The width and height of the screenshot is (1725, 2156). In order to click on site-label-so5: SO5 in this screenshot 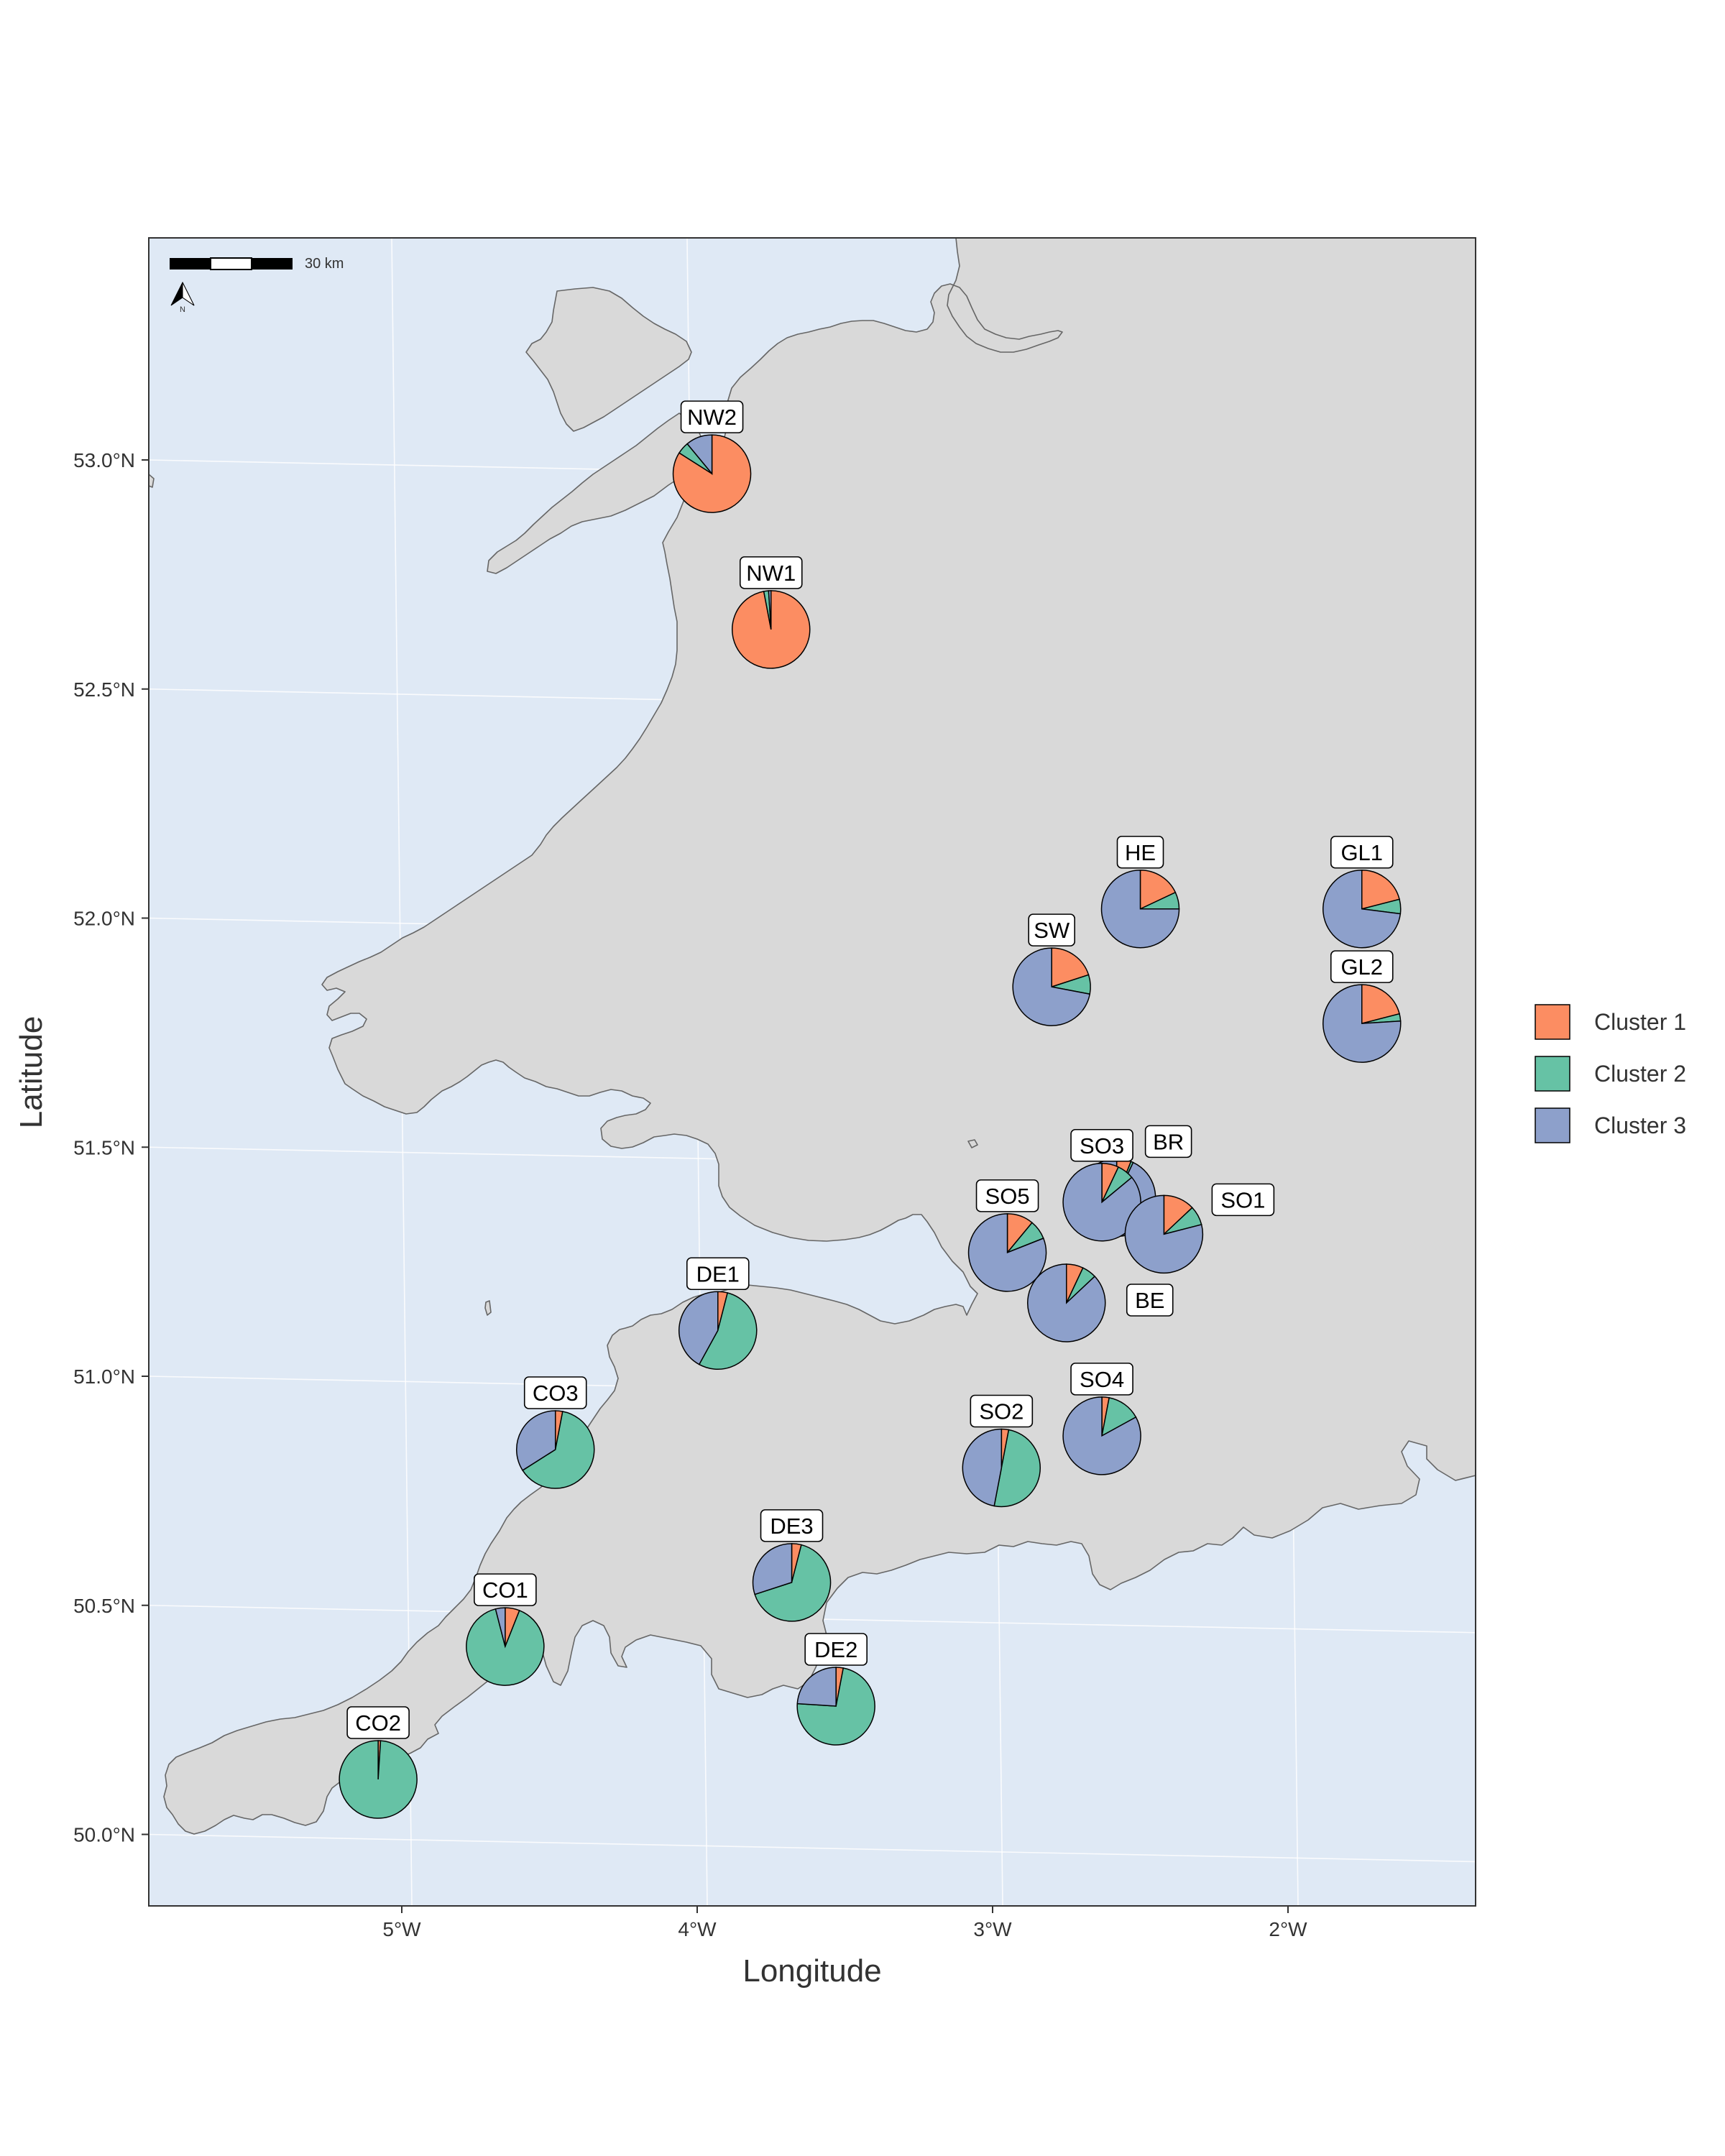, I will do `click(1007, 1196)`.